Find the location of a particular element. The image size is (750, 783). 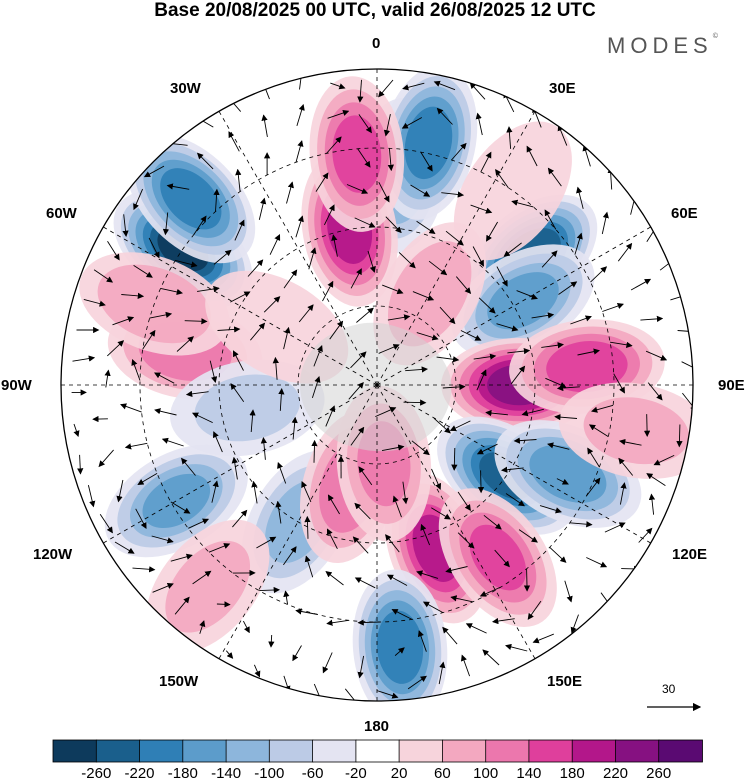

lon-label-60w: 60W is located at coordinates (61, 213).